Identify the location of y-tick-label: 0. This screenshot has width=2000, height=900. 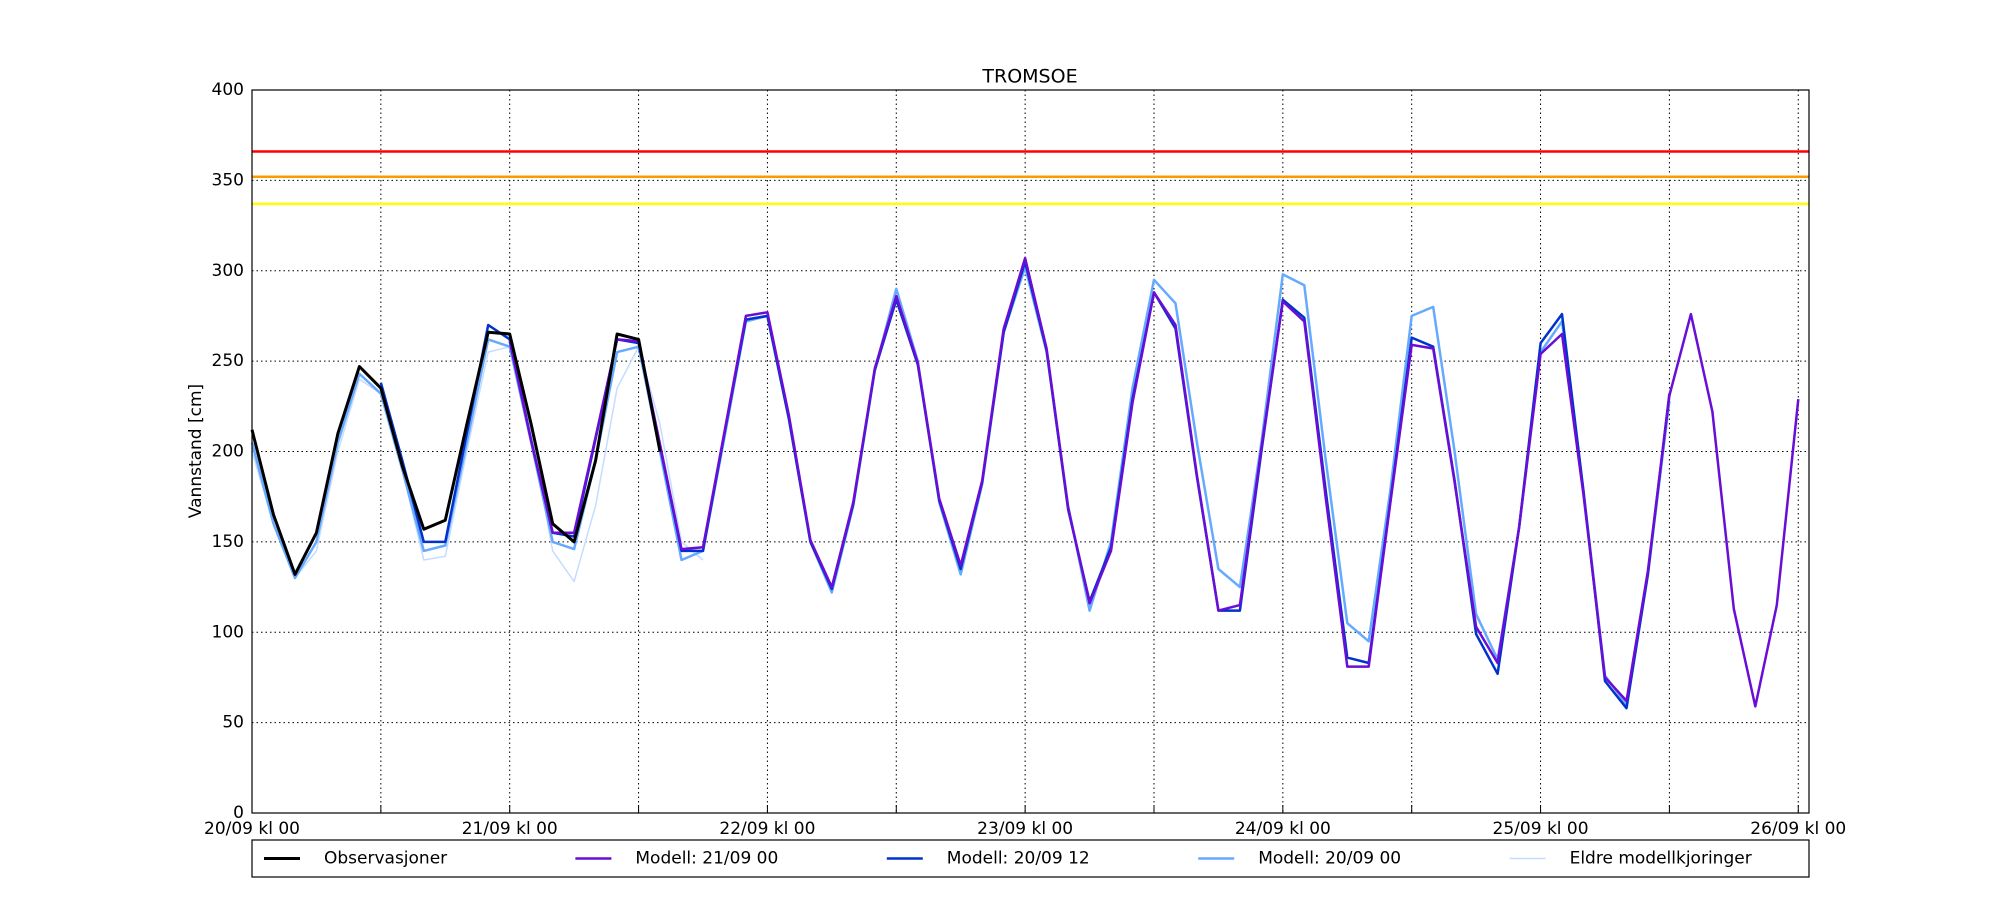
(238, 813).